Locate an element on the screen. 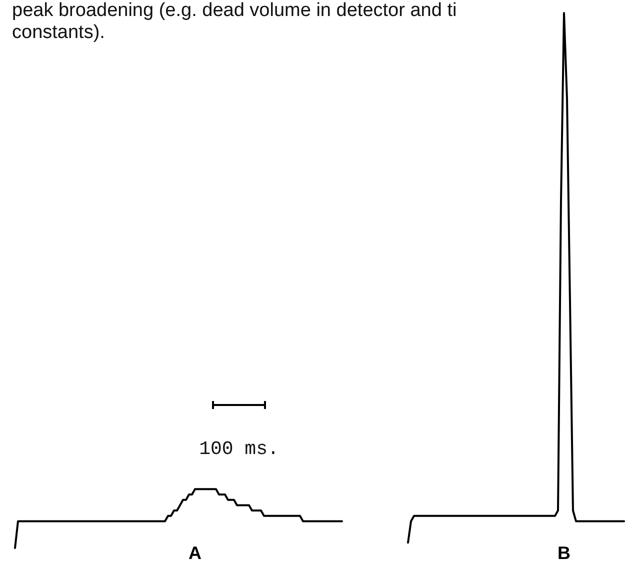 This screenshot has height=562, width=625. annotation: 100 ms. is located at coordinates (239, 449).